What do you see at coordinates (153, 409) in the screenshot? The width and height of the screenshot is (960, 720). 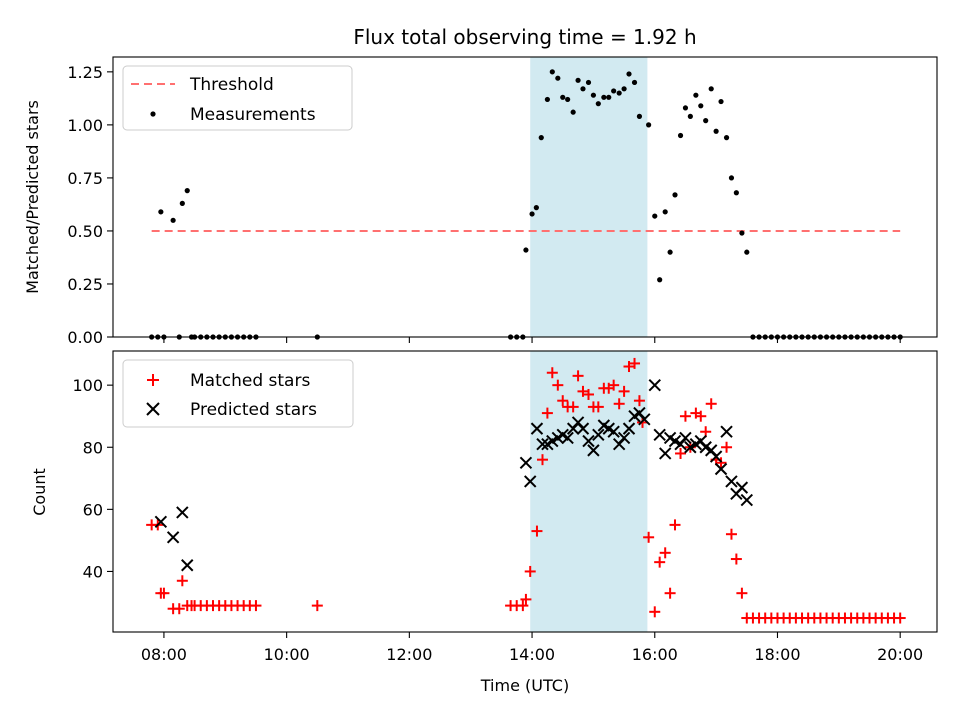 I see `legend-predicted-swatch` at bounding box center [153, 409].